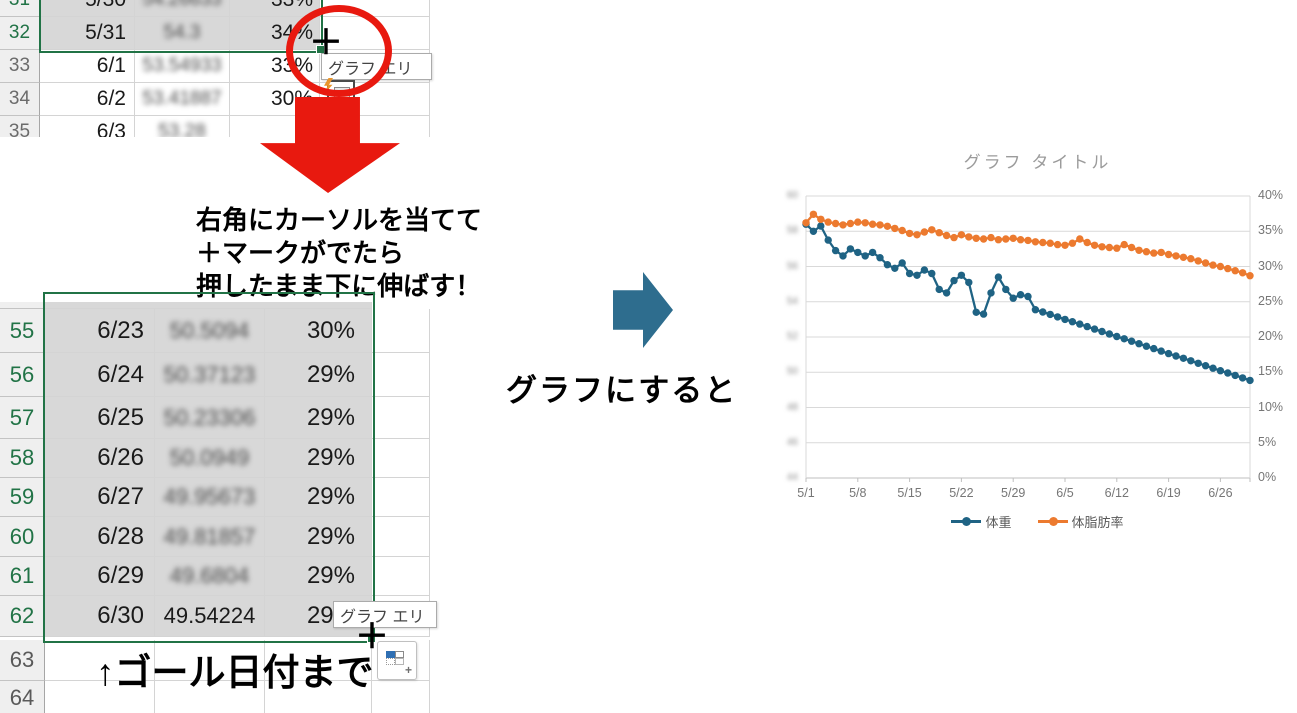 This screenshot has height=713, width=1297. What do you see at coordinates (1080, 521) in the screenshot?
I see `legend-item-体脂肪率: 体脂肪率` at bounding box center [1080, 521].